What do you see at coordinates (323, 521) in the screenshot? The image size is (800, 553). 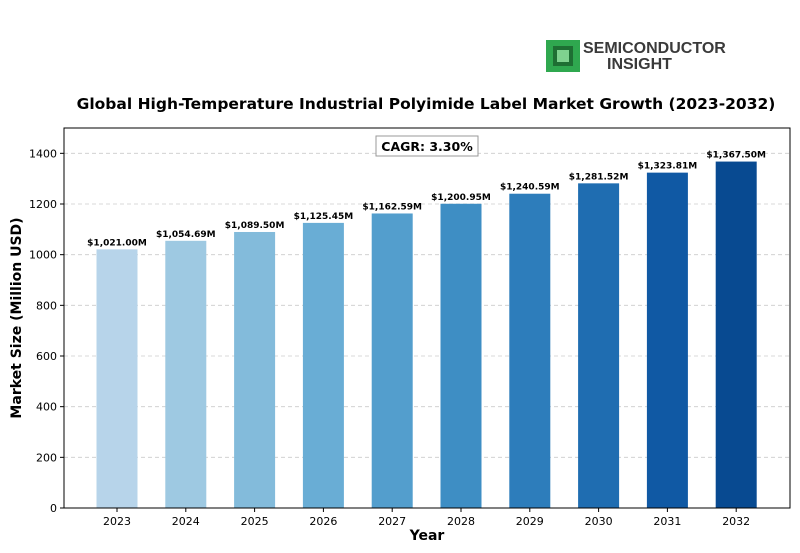 I see `x-tick-label-2026: 2026` at bounding box center [323, 521].